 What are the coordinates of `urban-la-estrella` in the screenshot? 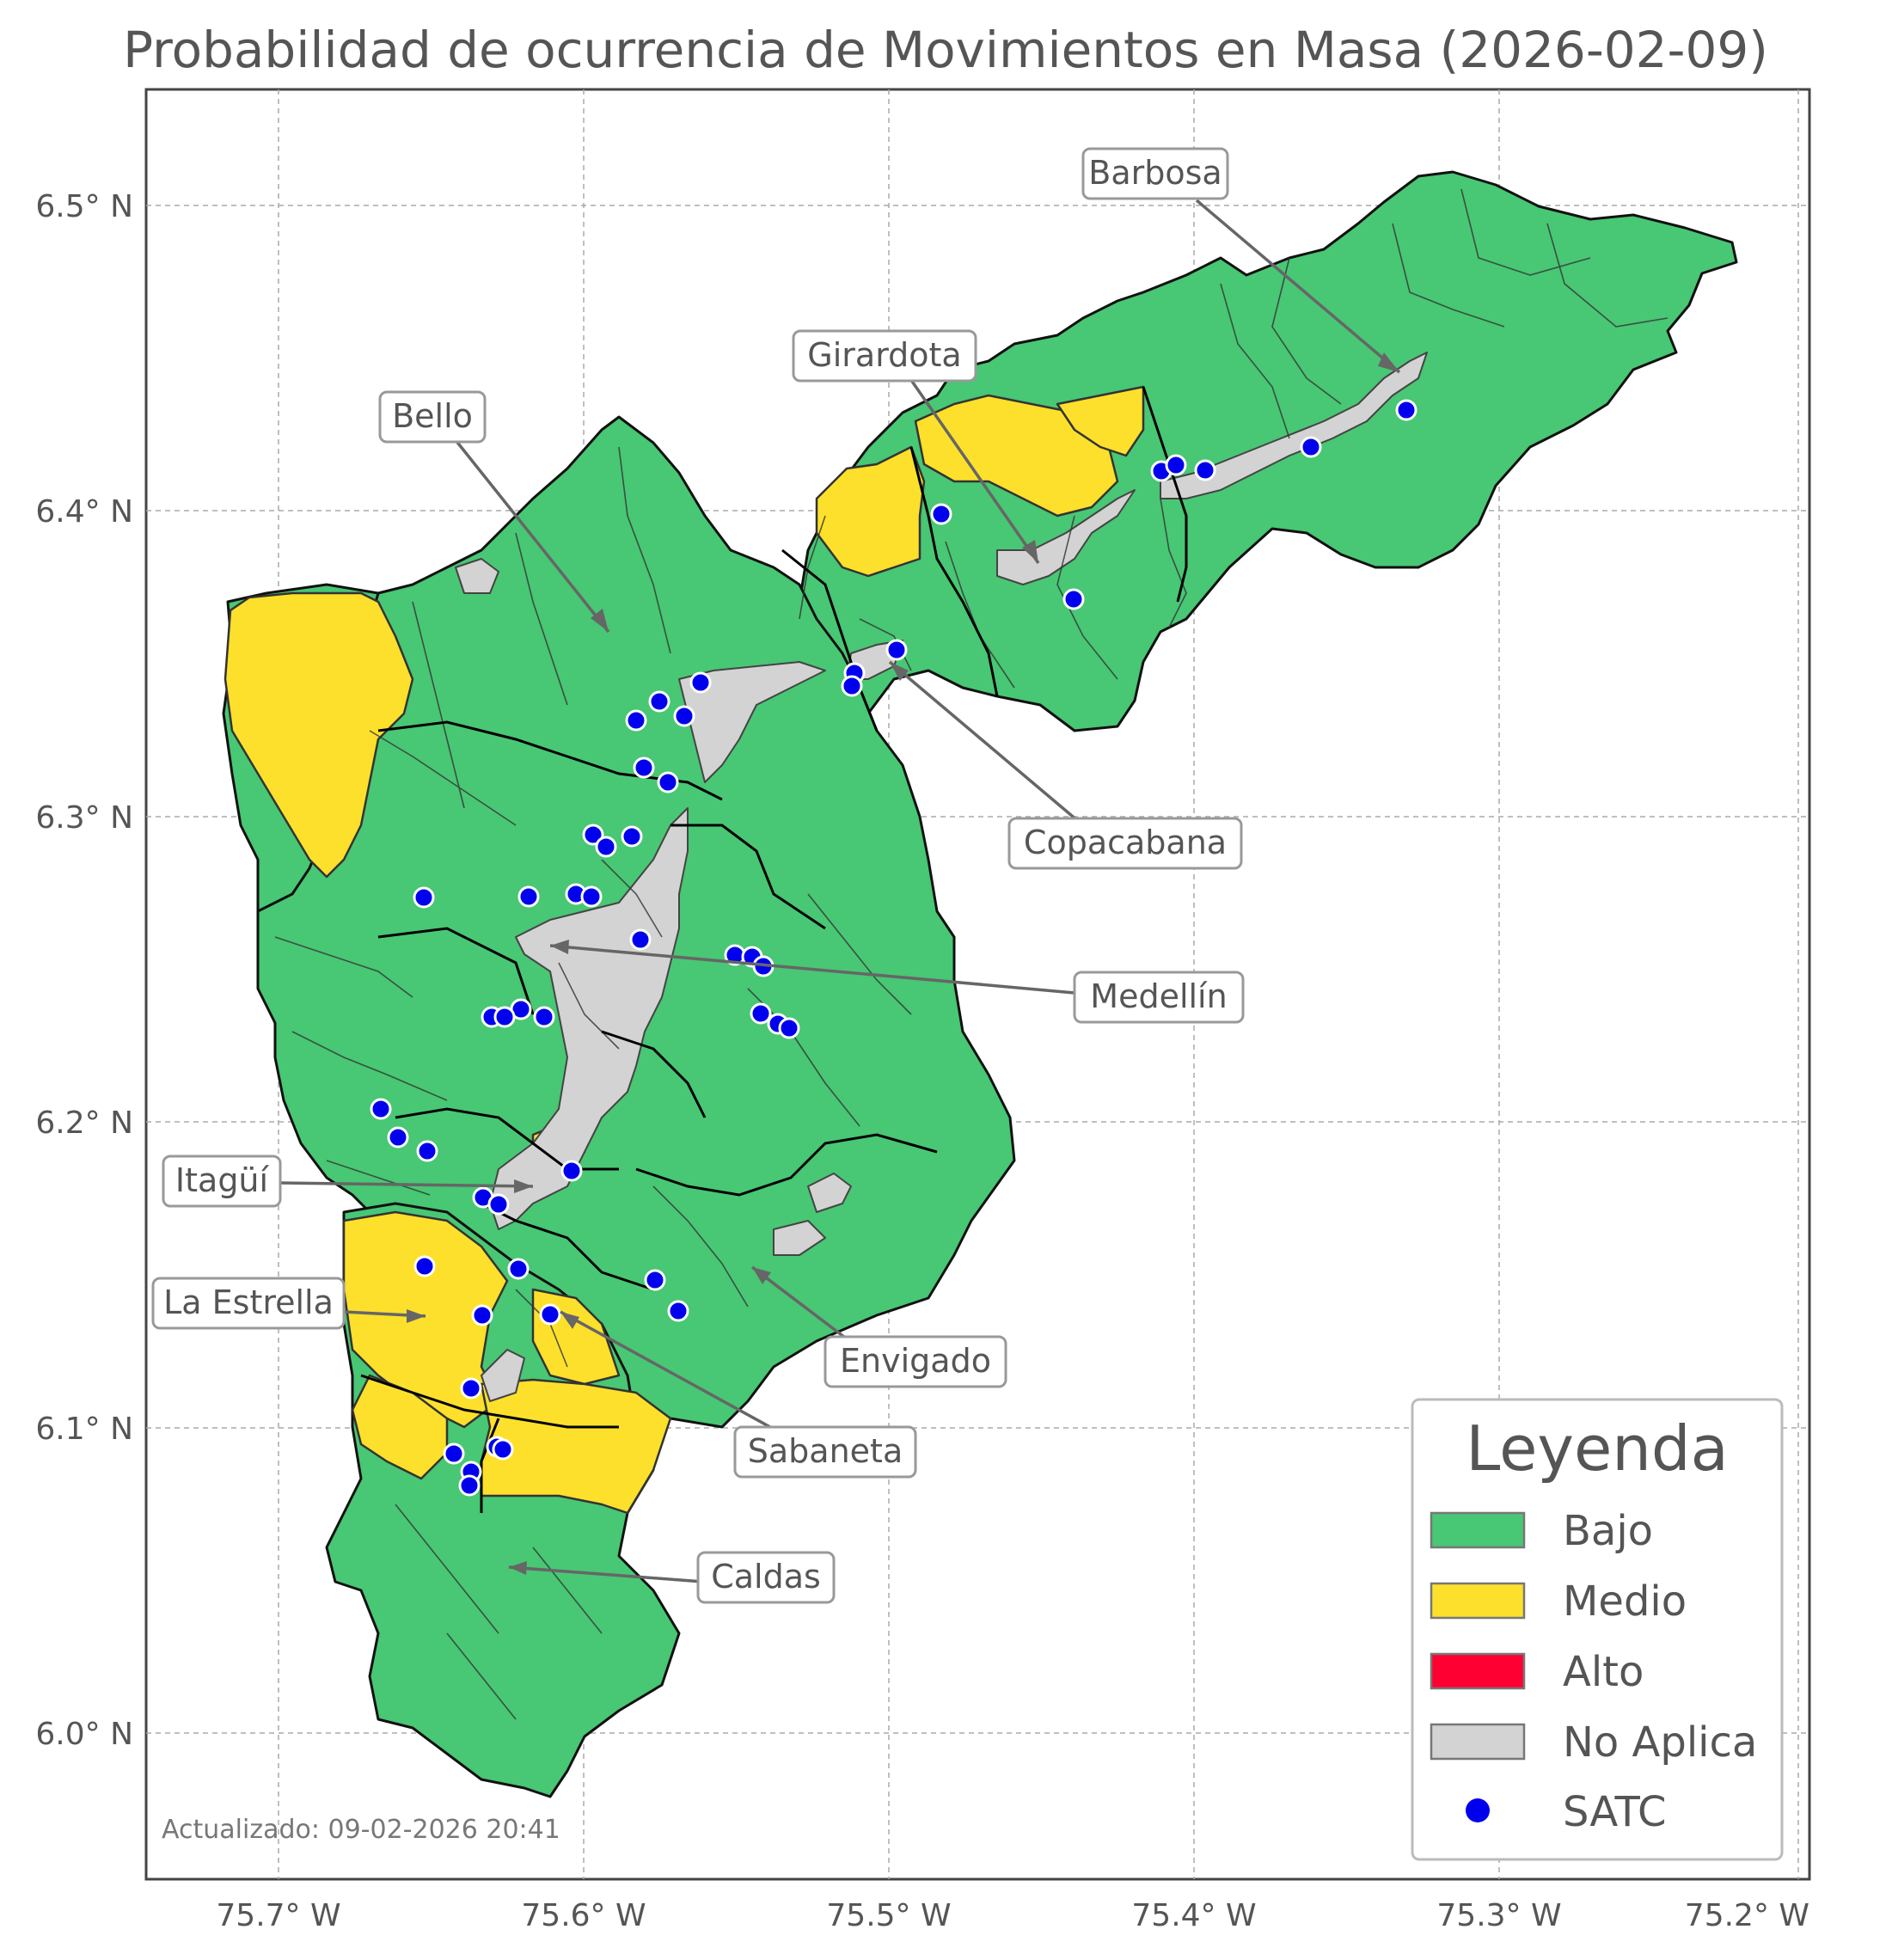 It's located at (503, 1375).